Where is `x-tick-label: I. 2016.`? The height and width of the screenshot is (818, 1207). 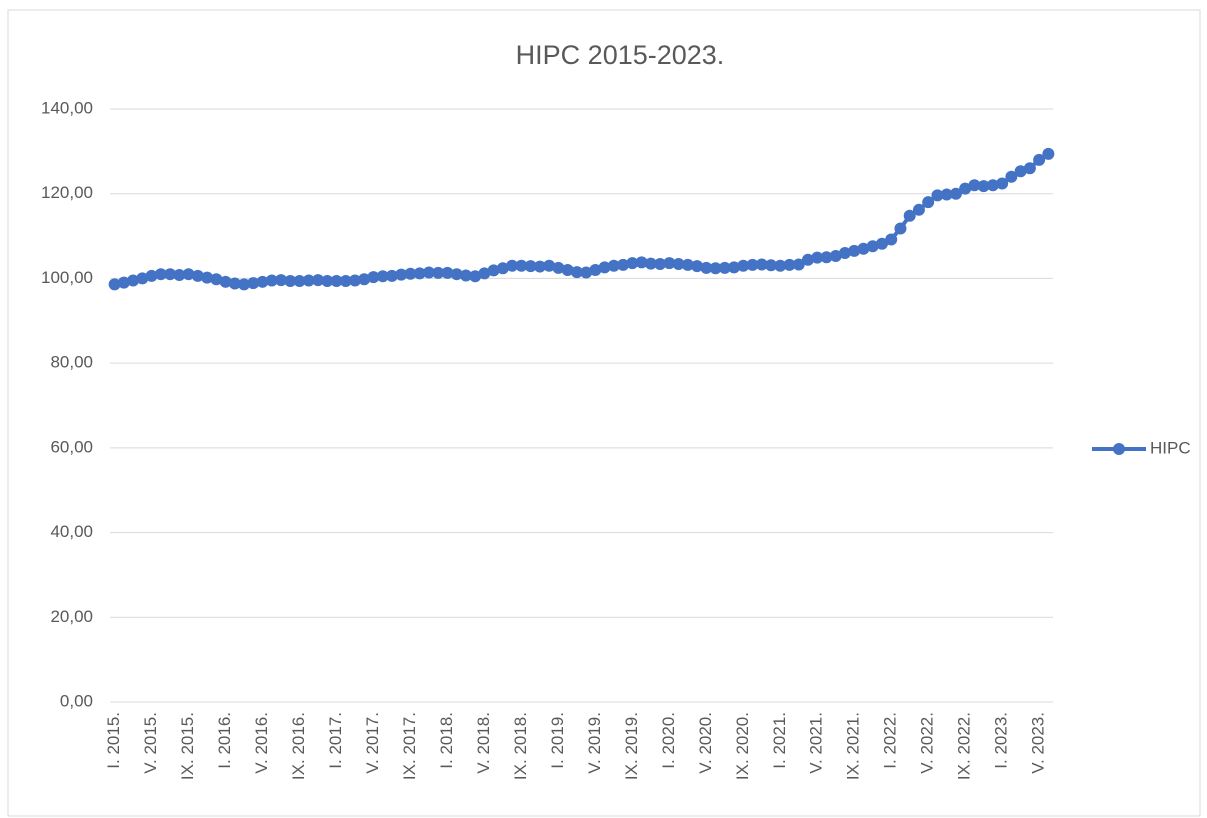
x-tick-label: I. 2016. is located at coordinates (224, 740).